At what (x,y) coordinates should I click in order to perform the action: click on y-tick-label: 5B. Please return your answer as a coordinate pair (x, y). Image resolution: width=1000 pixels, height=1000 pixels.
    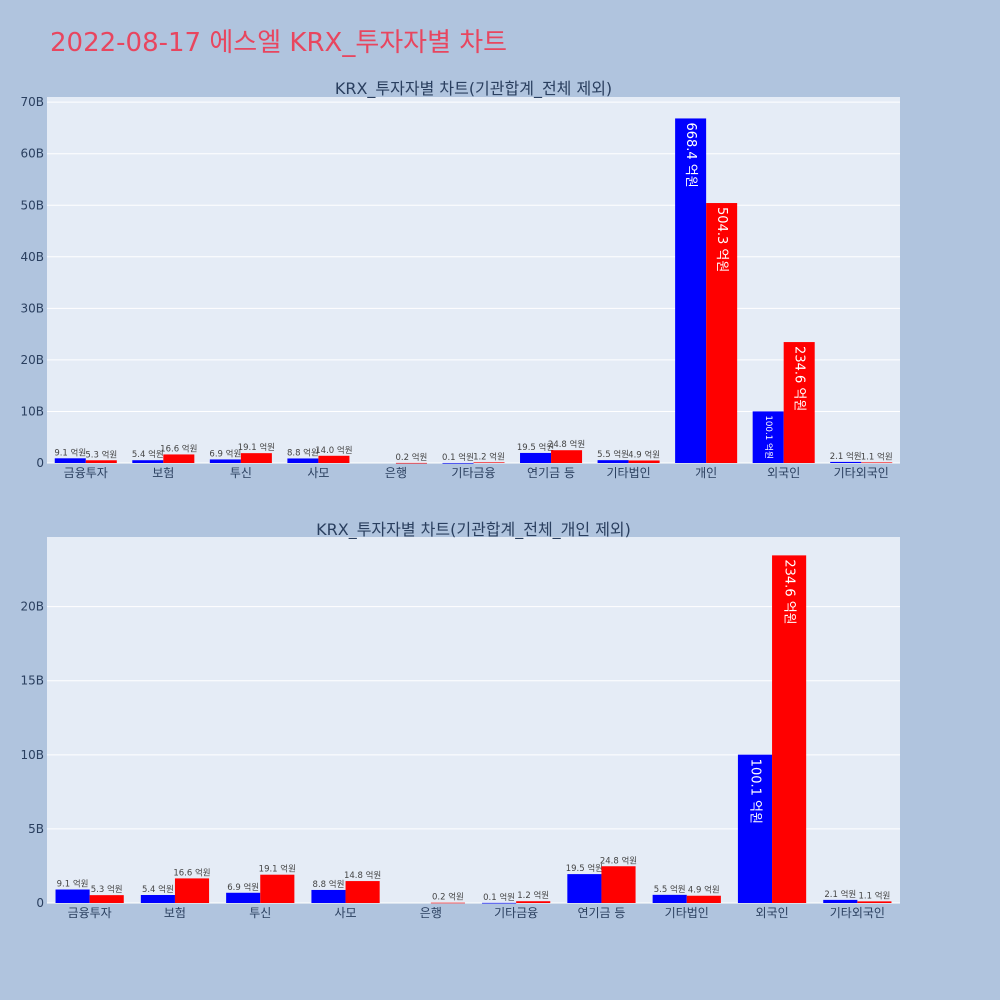
    Looking at the image, I should click on (36, 829).